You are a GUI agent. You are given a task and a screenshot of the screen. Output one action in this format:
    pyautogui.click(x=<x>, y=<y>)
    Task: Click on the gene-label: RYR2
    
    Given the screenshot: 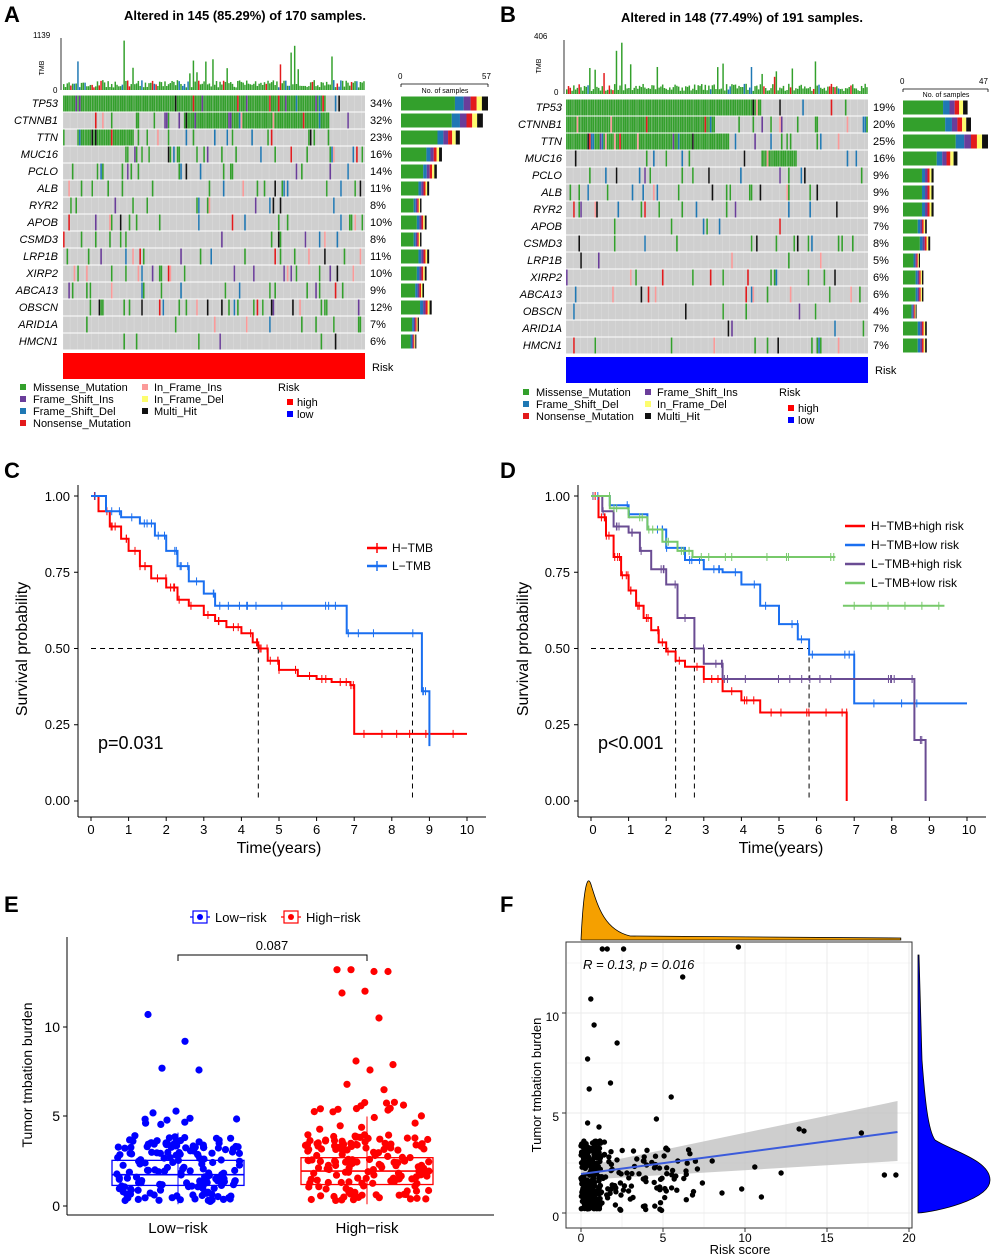 What is the action you would take?
    pyautogui.click(x=547, y=210)
    